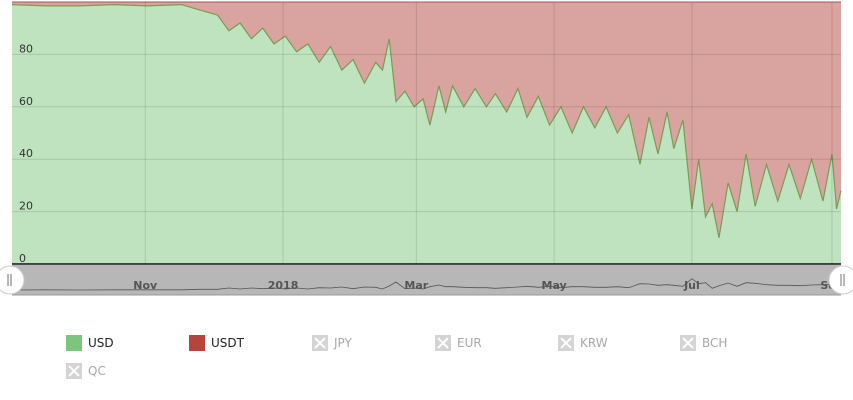 This screenshot has width=853, height=400. Describe the element at coordinates (197, 343) in the screenshot. I see `legend-swatch-usdt` at that location.